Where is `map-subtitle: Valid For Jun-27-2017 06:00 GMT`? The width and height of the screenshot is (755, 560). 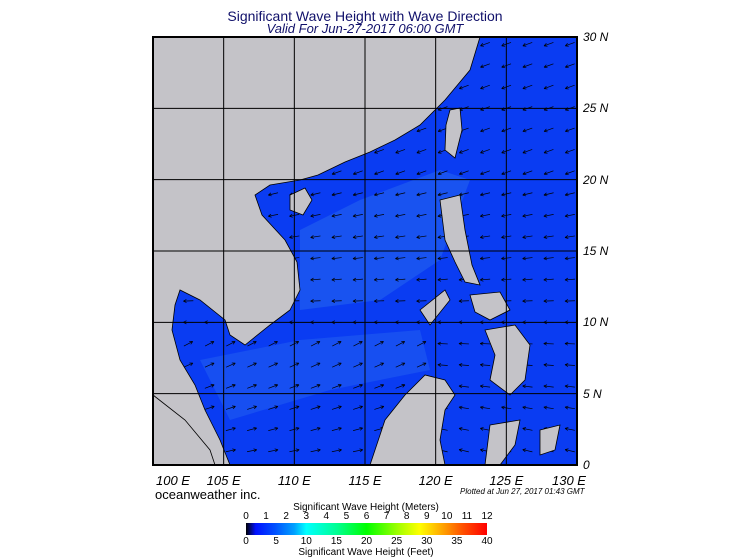 map-subtitle: Valid For Jun-27-2017 06:00 GMT is located at coordinates (365, 28).